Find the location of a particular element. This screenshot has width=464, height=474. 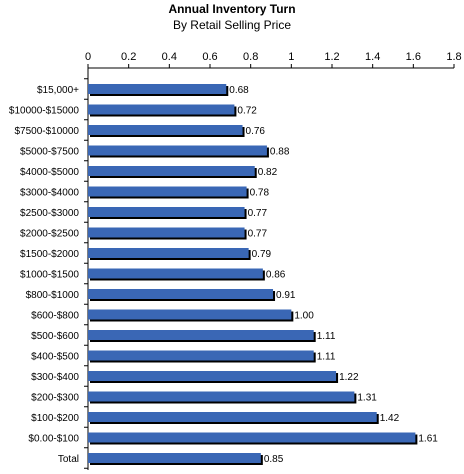

category-label: $5000-$7500 is located at coordinates (49, 152).